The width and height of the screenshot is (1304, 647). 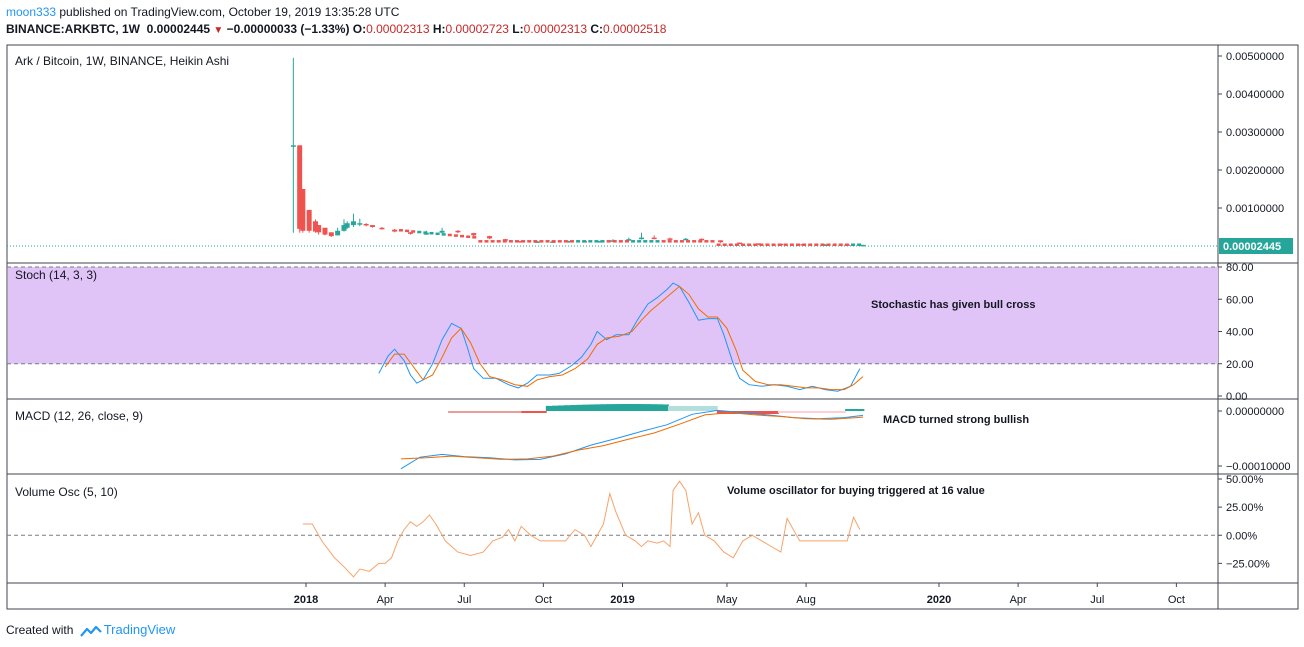 I want to click on low-value: 0.00002313, so click(x=555, y=29).